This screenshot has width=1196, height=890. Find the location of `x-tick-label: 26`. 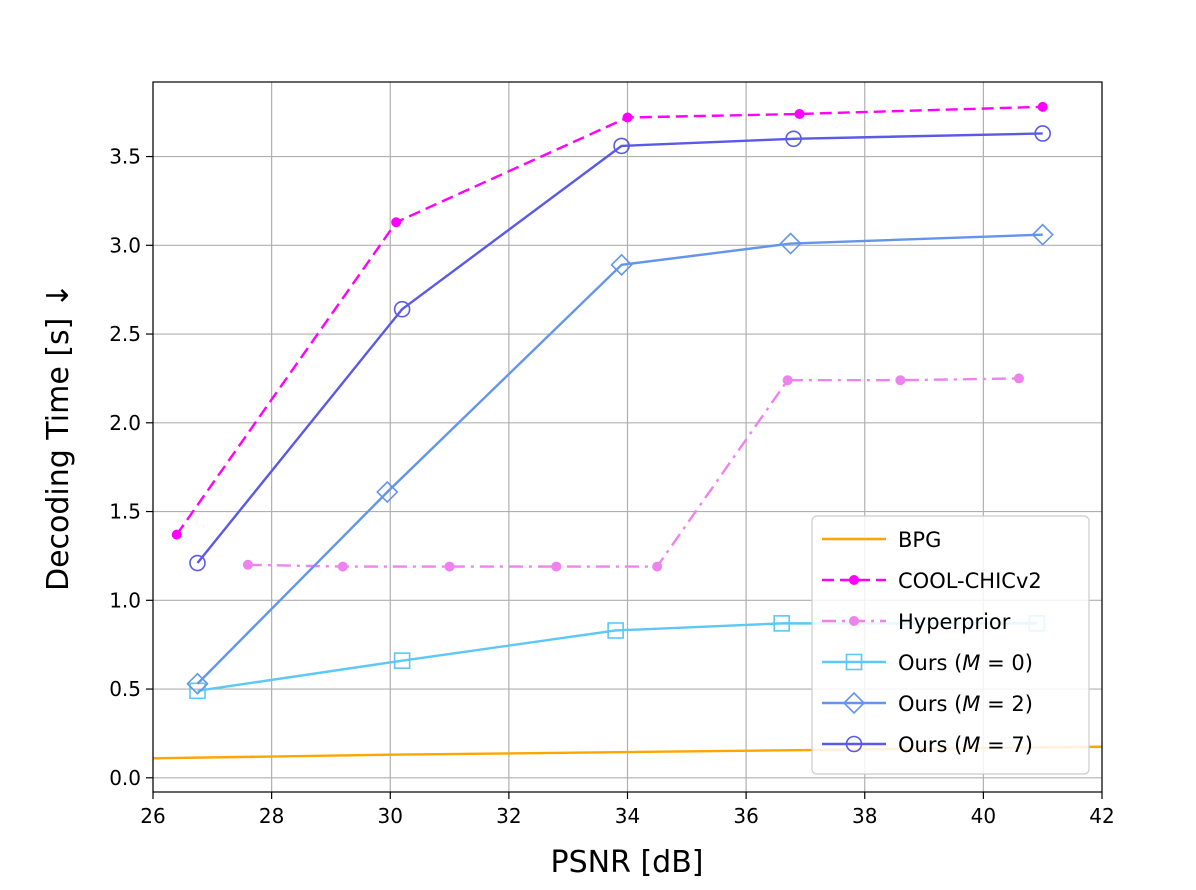

x-tick-label: 26 is located at coordinates (152, 816).